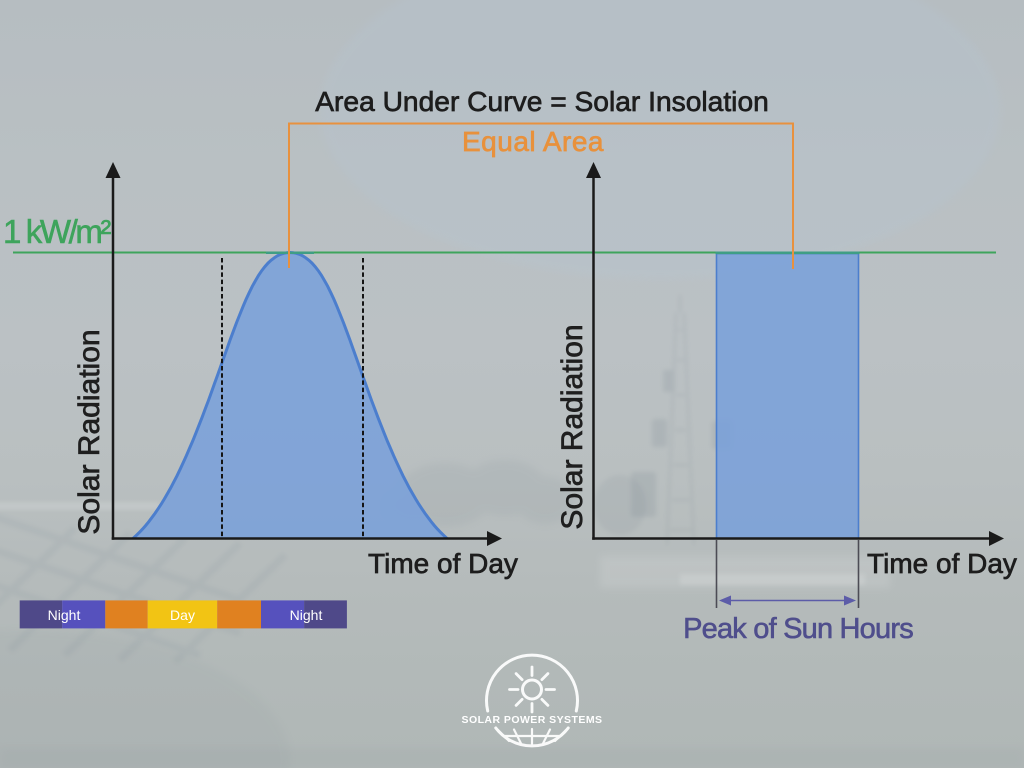 The image size is (1024, 768). I want to click on svg-text: 1 kW/m², so click(57, 231).